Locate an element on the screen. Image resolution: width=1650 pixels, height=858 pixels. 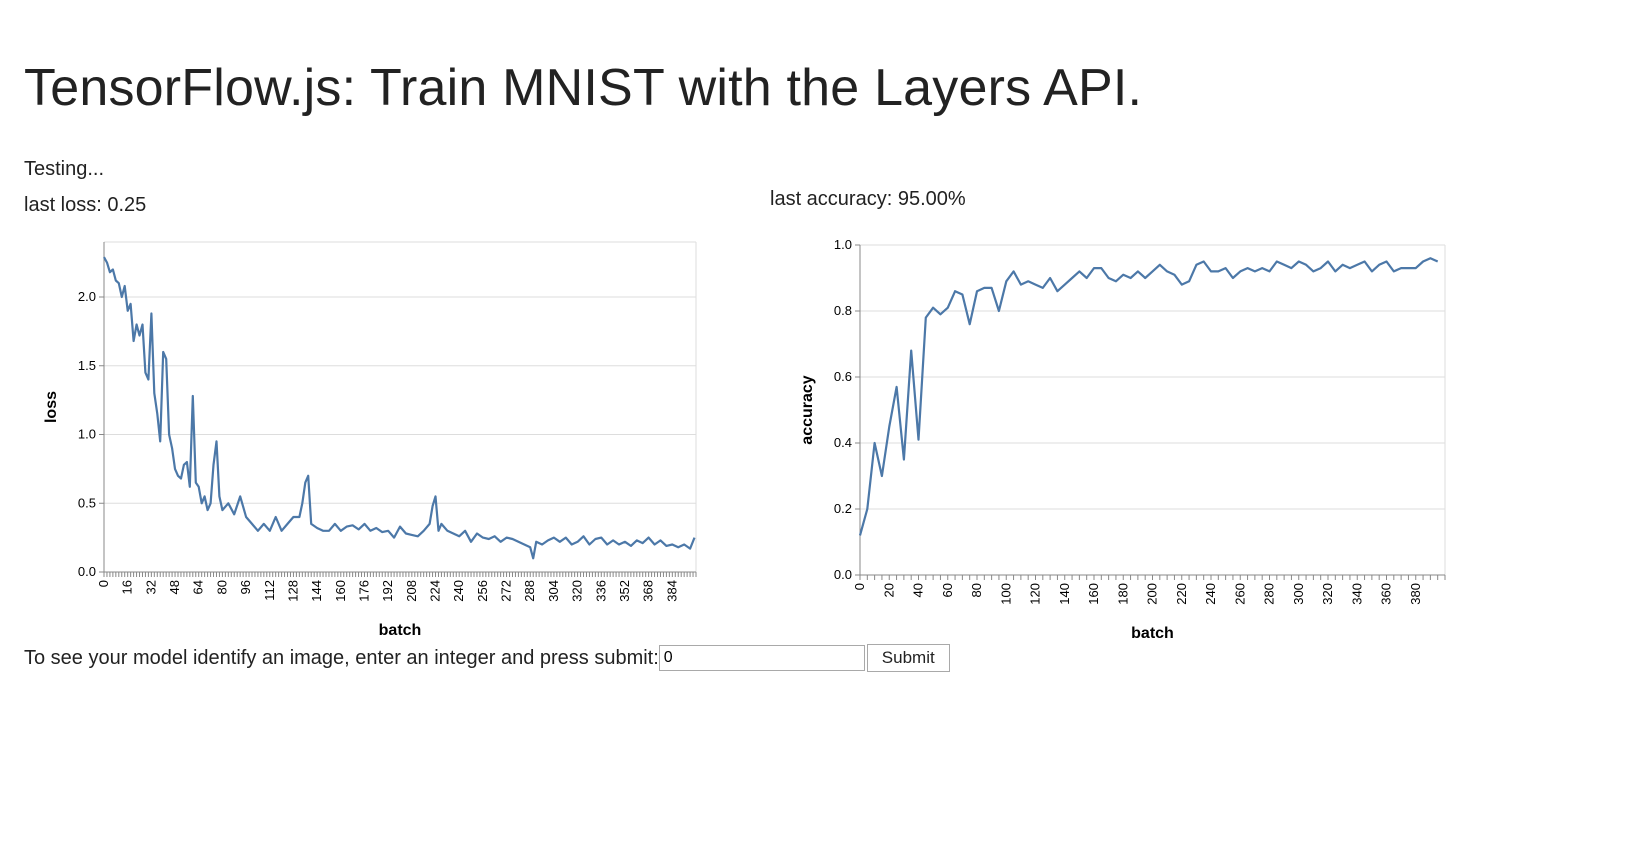
x-tick-label: 340 is located at coordinates (1356, 594).